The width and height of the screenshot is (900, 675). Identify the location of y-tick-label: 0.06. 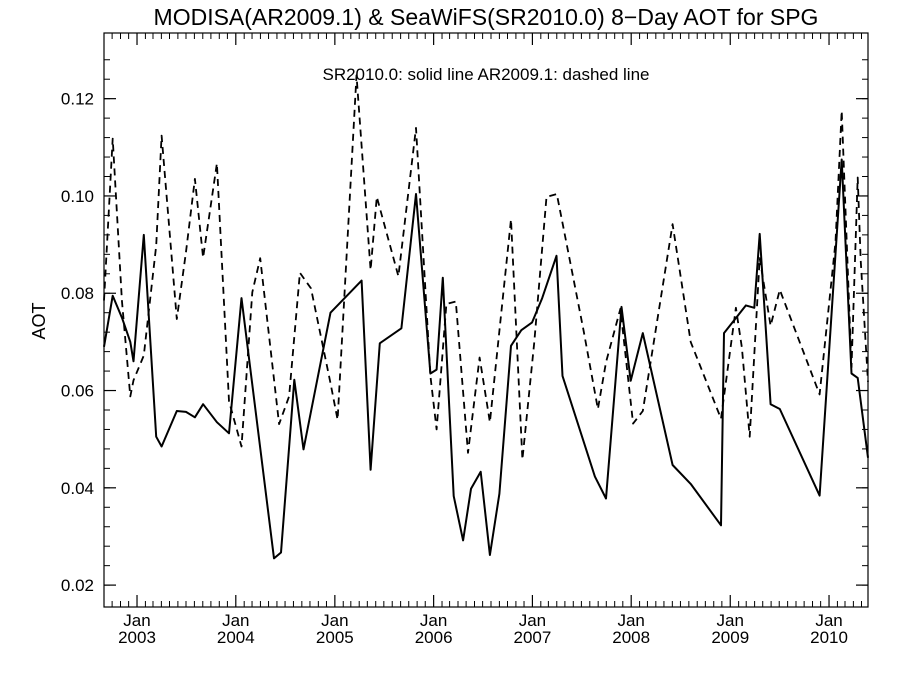
(77, 391).